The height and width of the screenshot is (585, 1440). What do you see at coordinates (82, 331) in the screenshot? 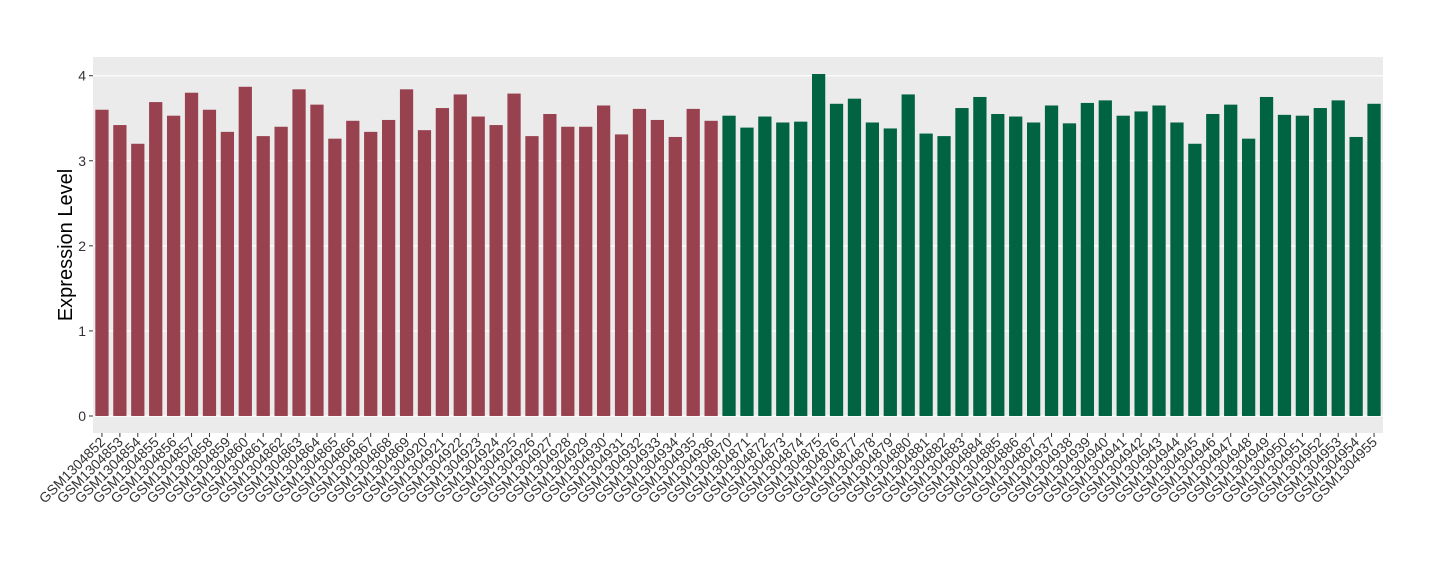
I see `y-tick-label: 1` at bounding box center [82, 331].